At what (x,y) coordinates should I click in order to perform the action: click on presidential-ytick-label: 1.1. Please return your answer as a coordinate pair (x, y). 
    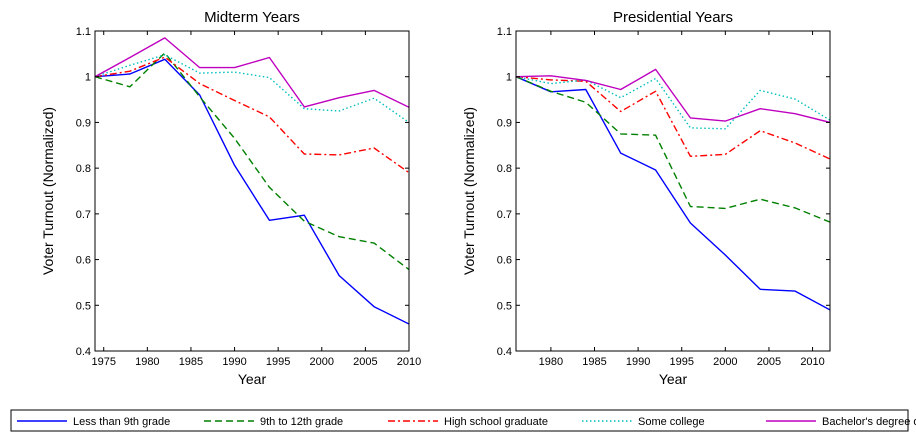
    Looking at the image, I should click on (504, 32).